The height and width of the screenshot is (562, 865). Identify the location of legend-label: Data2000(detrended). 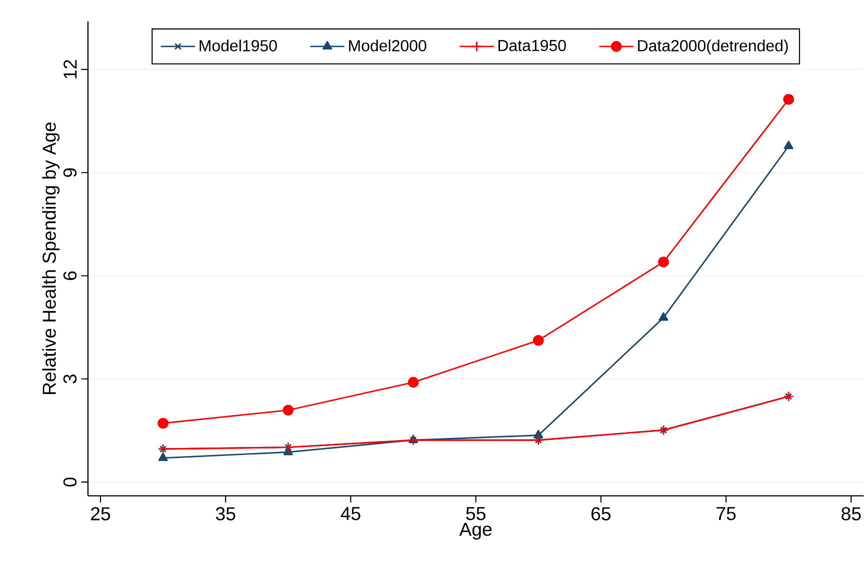
(713, 46).